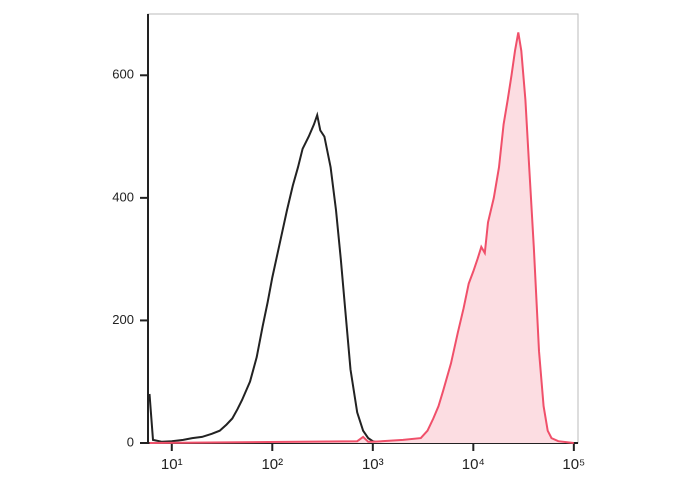 The width and height of the screenshot is (688, 490). Describe the element at coordinates (172, 464) in the screenshot. I see `x-tick-label: 10¹` at that location.